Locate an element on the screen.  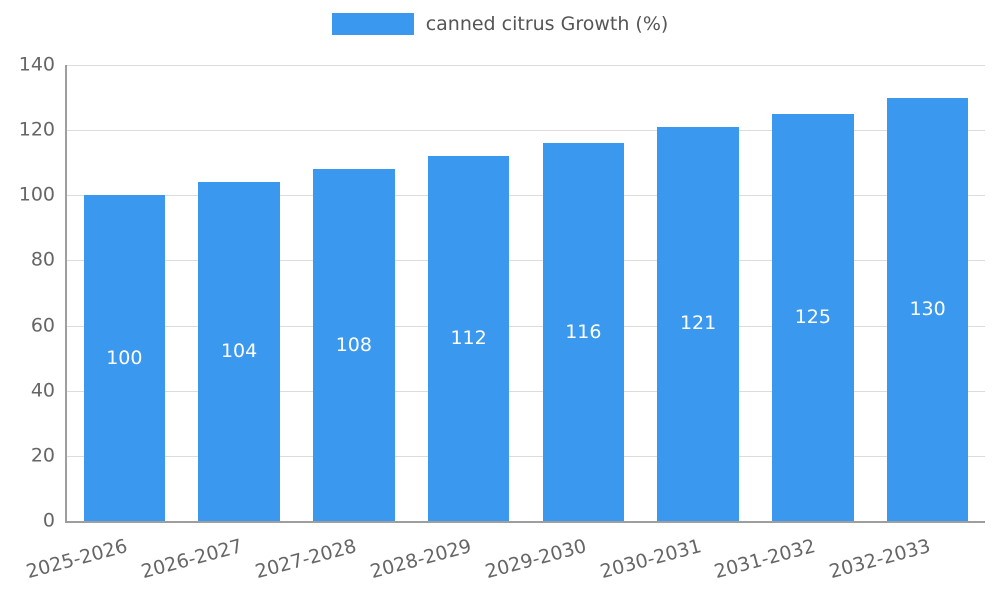
x-tick-label: 2028-2029 is located at coordinates (421, 559).